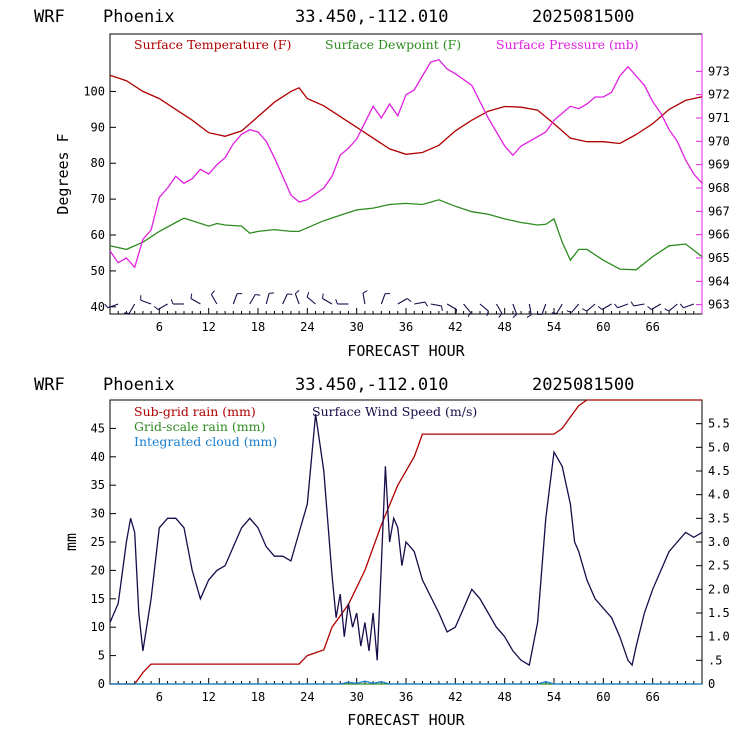 This screenshot has height=740, width=740. I want to click on y-tick-label: 5, so click(101, 656).